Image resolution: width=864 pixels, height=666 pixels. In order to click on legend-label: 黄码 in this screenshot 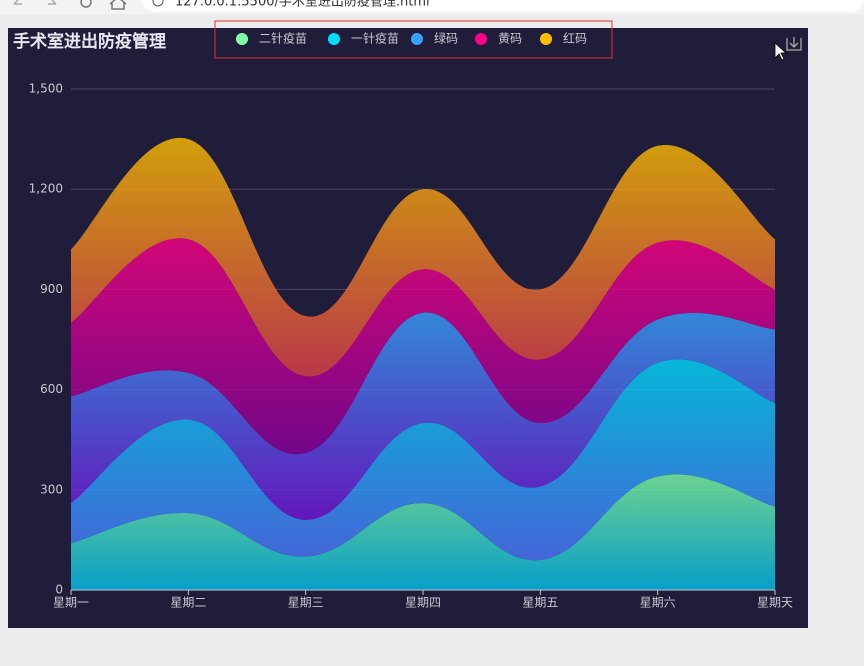, I will do `click(510, 39)`.